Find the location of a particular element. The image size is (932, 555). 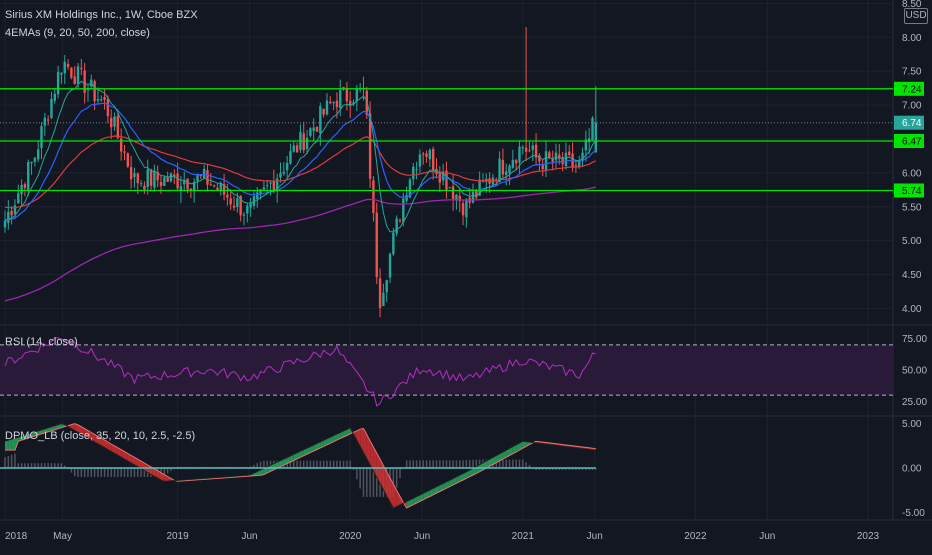

currency-badge: USD is located at coordinates (916, 16).